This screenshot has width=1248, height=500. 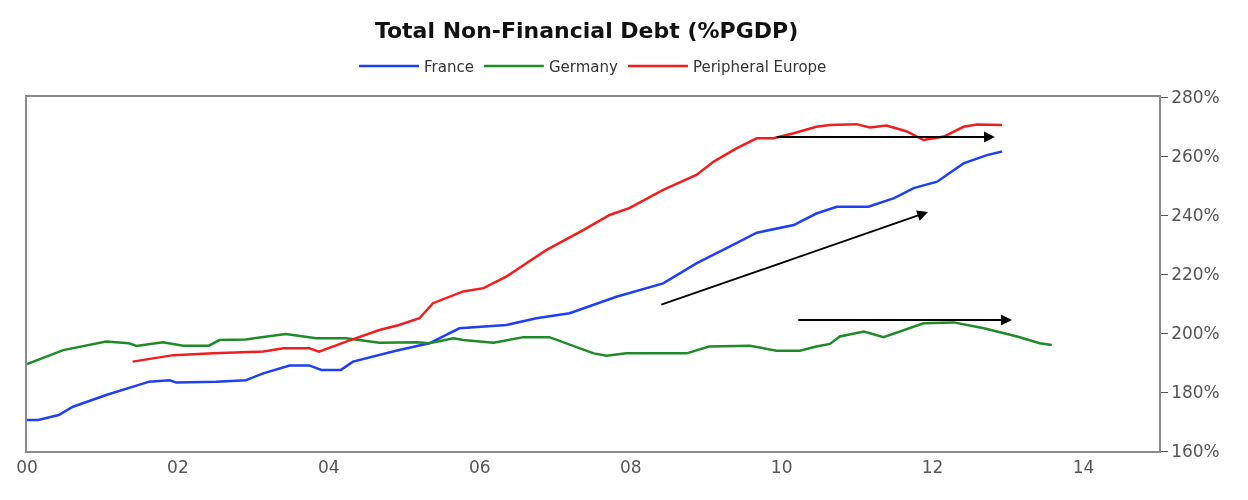 I want to click on x-tick-label: 06, so click(x=479, y=467).